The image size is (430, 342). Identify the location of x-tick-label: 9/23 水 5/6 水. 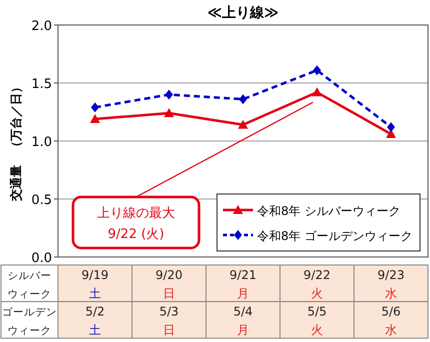
(391, 302).